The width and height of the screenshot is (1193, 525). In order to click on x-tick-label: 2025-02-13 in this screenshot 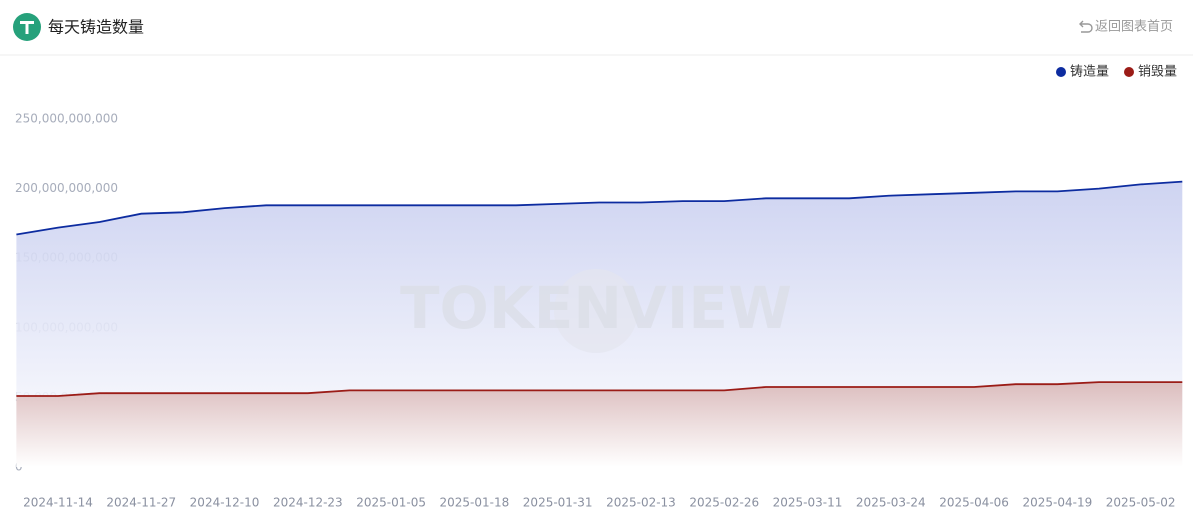, I will do `click(641, 503)`.